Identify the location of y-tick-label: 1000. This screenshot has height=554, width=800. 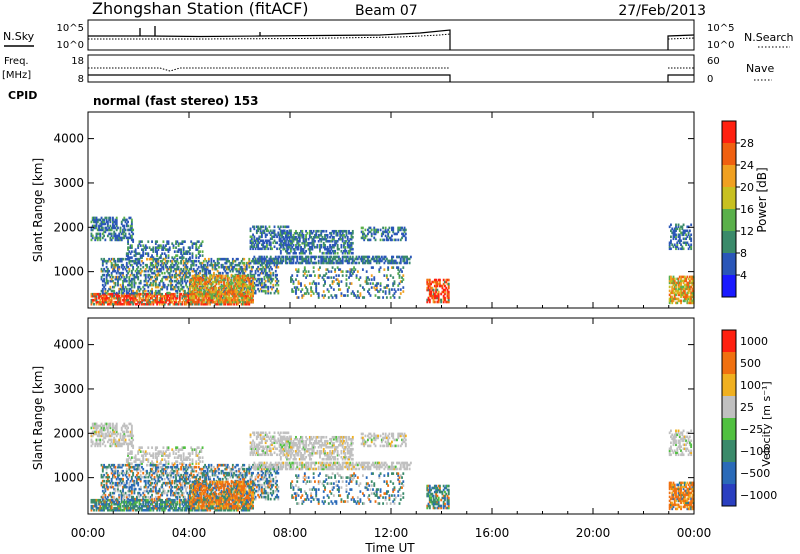
(68, 272).